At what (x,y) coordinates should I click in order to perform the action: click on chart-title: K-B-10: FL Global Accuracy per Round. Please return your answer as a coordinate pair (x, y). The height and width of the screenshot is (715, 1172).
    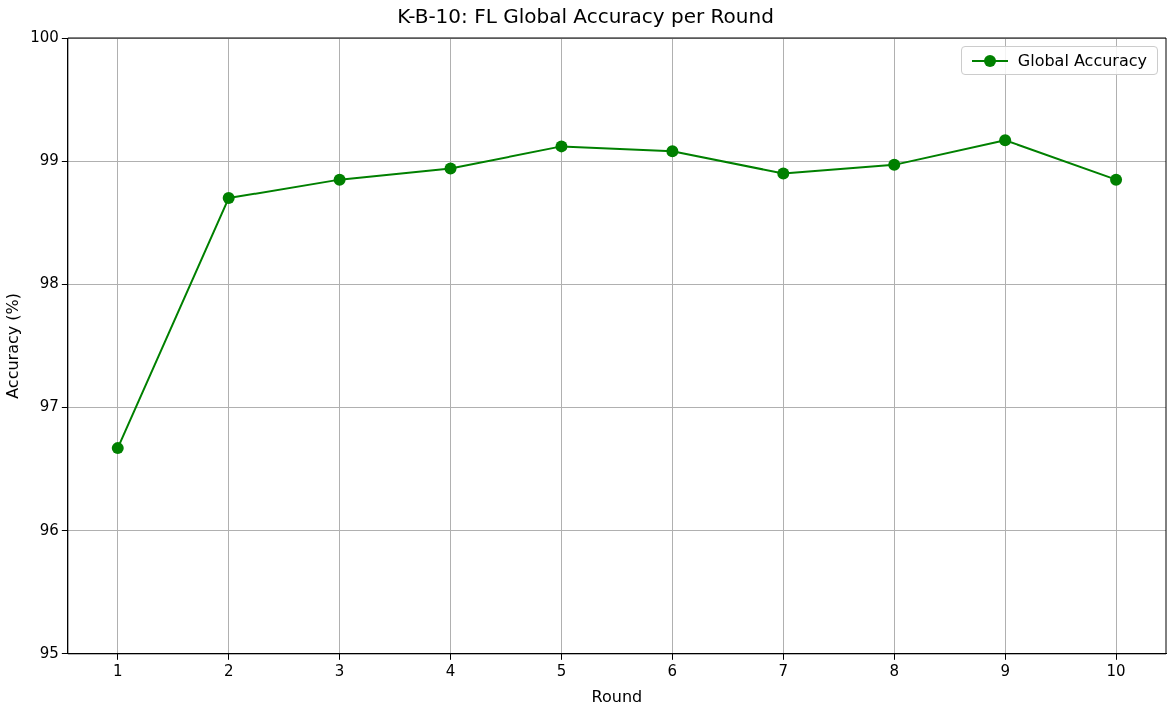
    Looking at the image, I should click on (585, 16).